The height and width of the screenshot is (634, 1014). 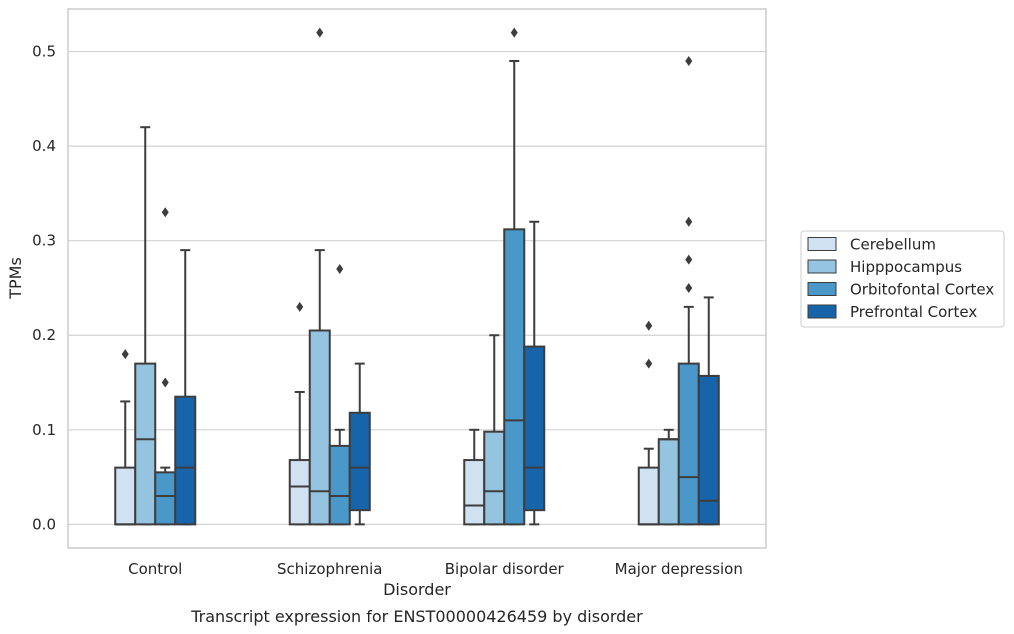 I want to click on y-tick-label: 0.0, so click(x=44, y=524).